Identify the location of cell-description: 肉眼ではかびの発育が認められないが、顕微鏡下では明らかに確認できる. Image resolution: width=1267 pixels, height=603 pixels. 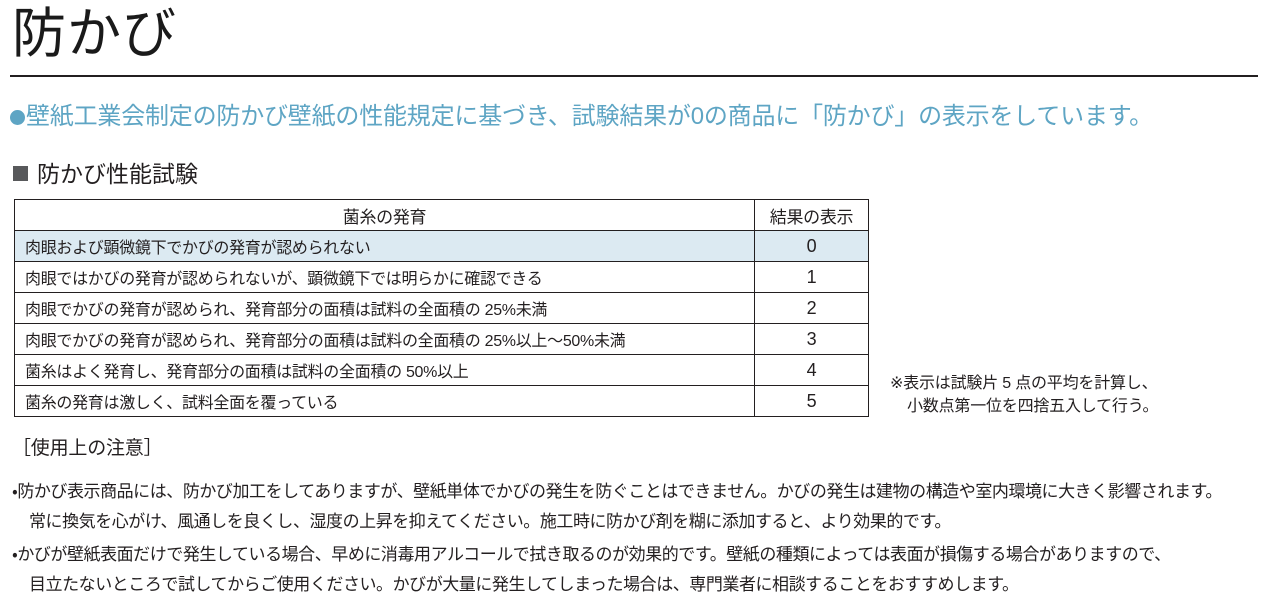
(384, 277).